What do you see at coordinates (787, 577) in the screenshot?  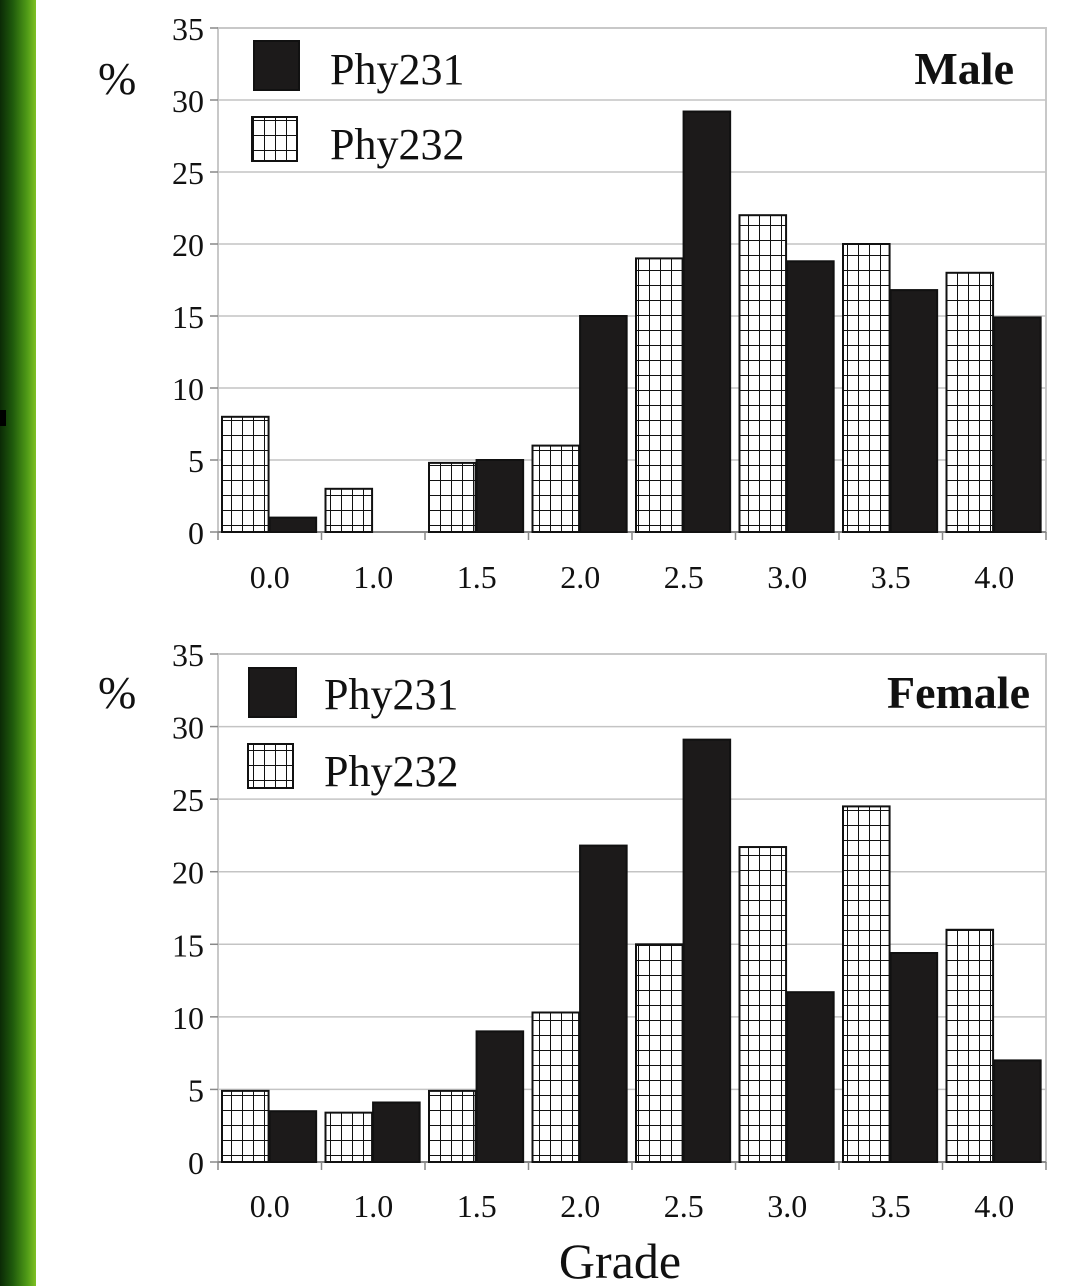 I see `male-x-tick-label: 3.0` at bounding box center [787, 577].